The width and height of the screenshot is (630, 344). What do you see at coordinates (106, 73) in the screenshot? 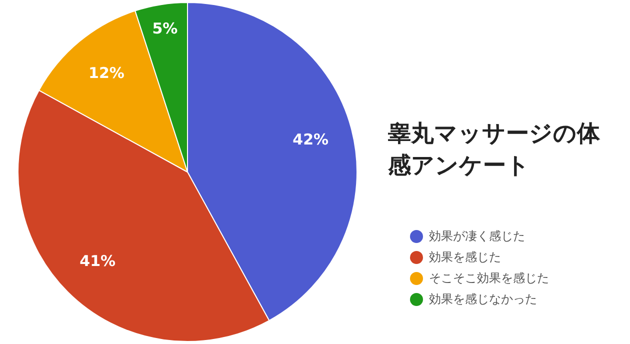
I see `data-label: 12%` at bounding box center [106, 73].